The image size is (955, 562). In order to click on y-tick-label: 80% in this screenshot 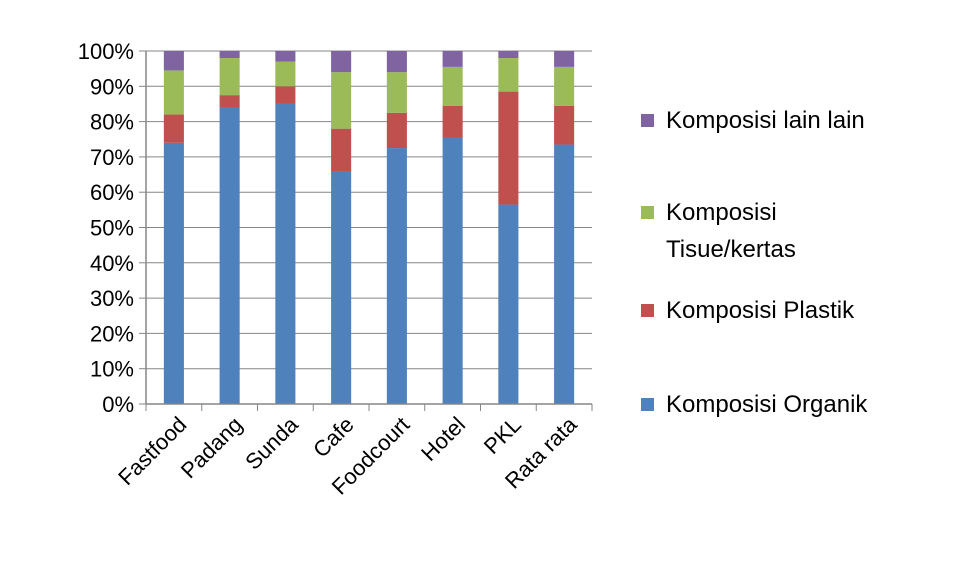, I will do `click(112, 122)`.